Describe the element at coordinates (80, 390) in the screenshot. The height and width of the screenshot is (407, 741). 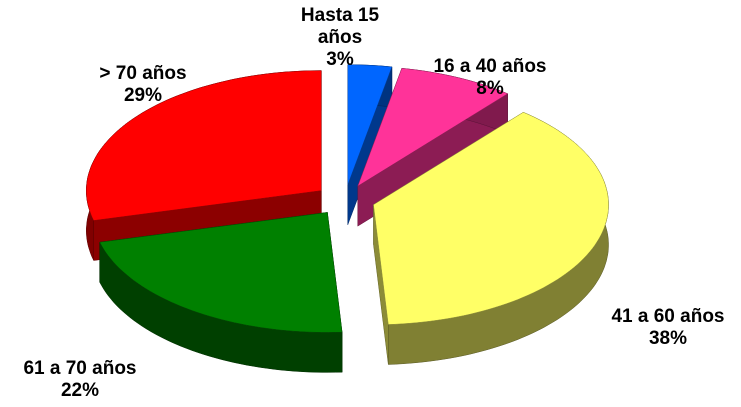
I see `value-label: 22%` at that location.